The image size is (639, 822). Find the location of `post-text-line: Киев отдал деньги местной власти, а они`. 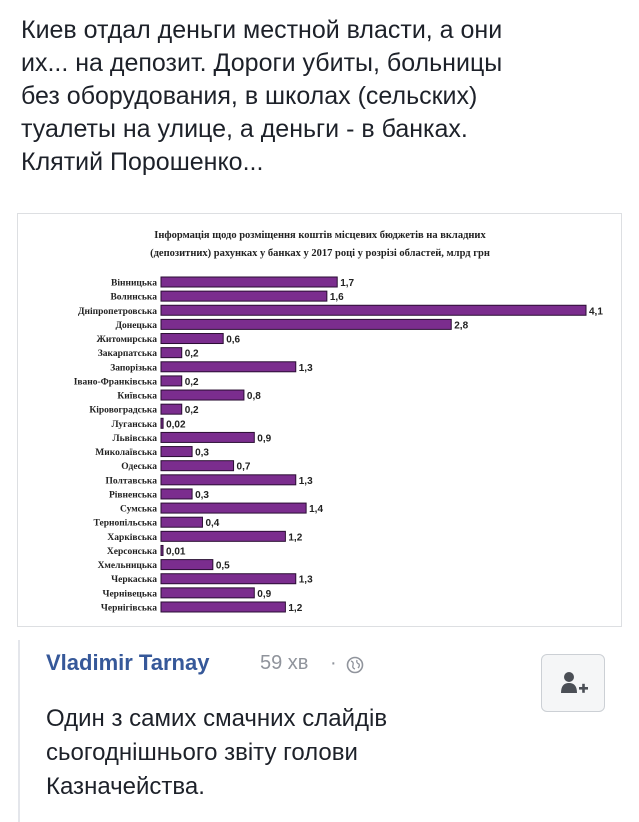

post-text-line: Киев отдал деньги местной власти, а они is located at coordinates (262, 30).